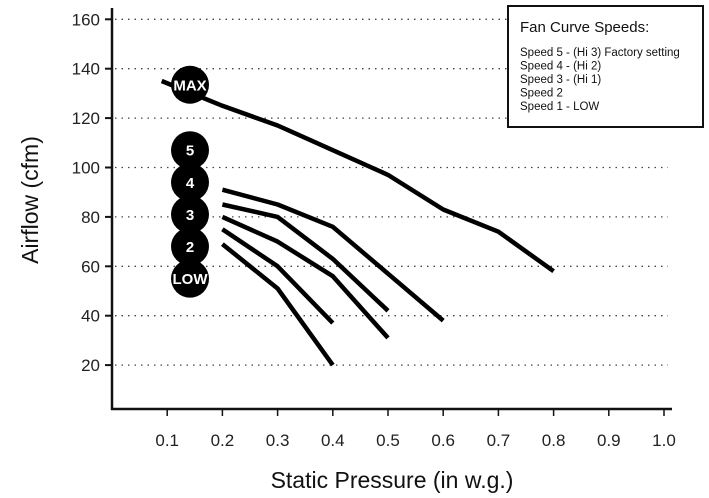 The width and height of the screenshot is (709, 498). What do you see at coordinates (392, 480) in the screenshot?
I see `x-axis-title: Static Pressure (in w.g.)` at bounding box center [392, 480].